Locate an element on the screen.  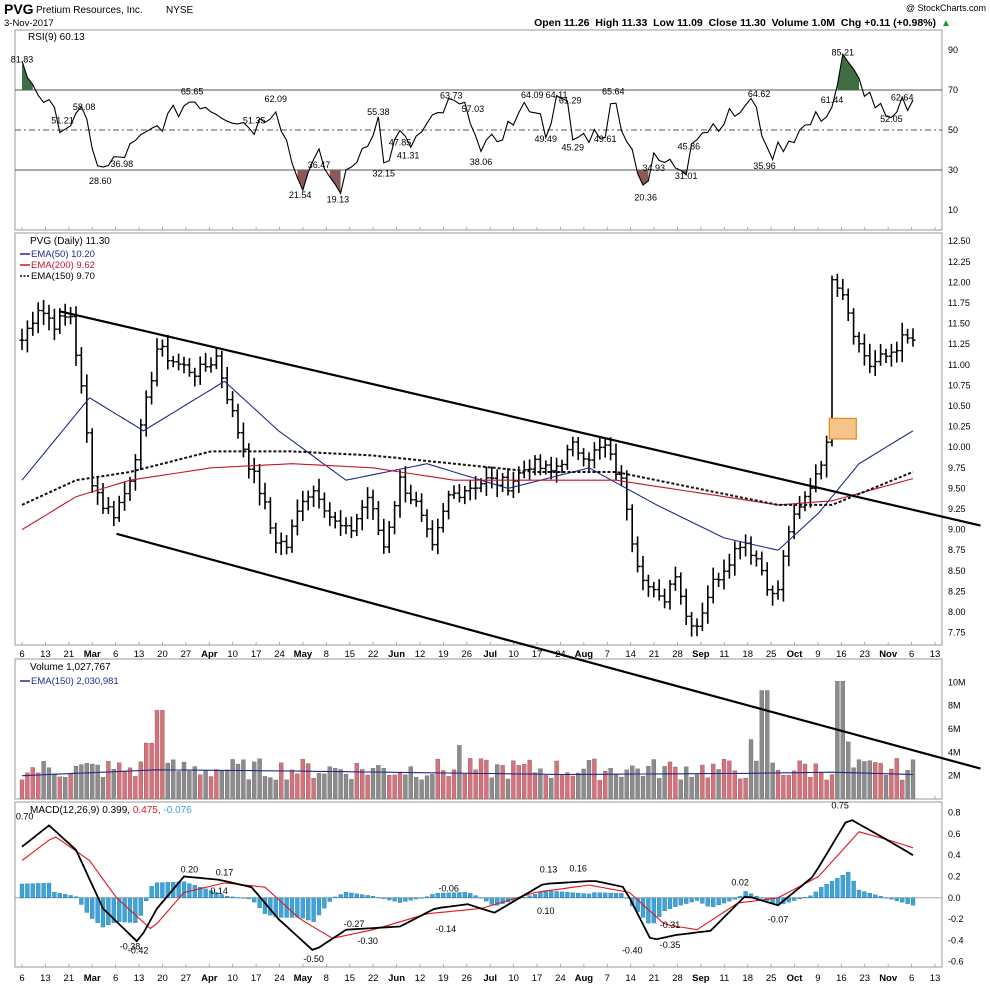
rsi-value-label: 36.98 is located at coordinates (122, 164).